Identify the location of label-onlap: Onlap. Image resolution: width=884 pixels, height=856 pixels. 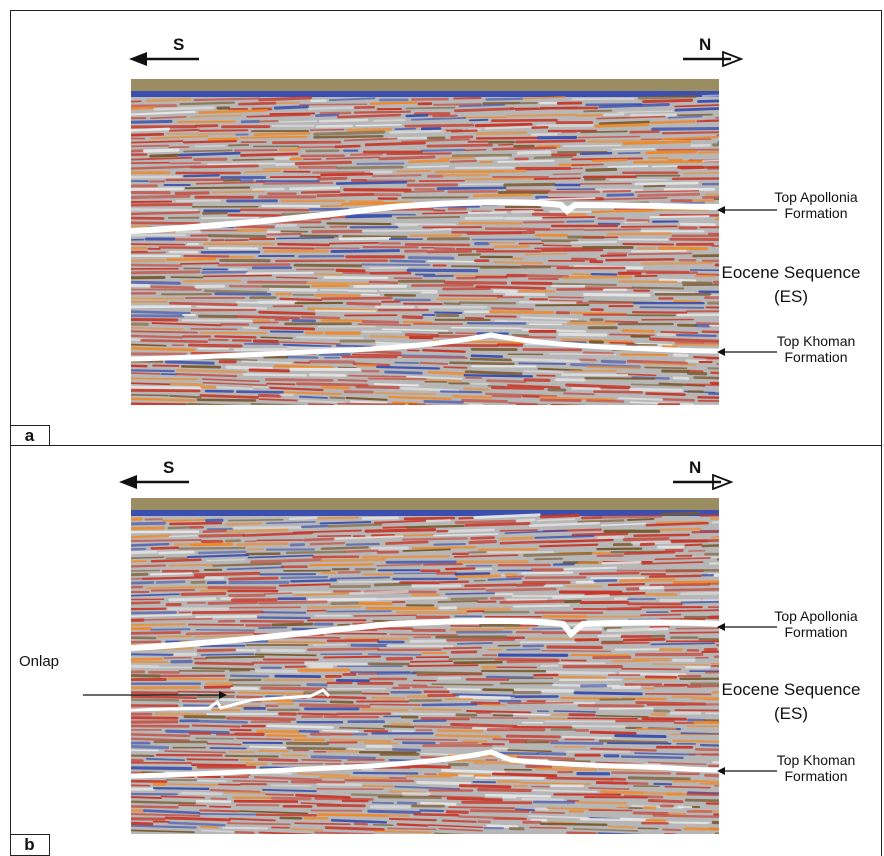
(39, 661).